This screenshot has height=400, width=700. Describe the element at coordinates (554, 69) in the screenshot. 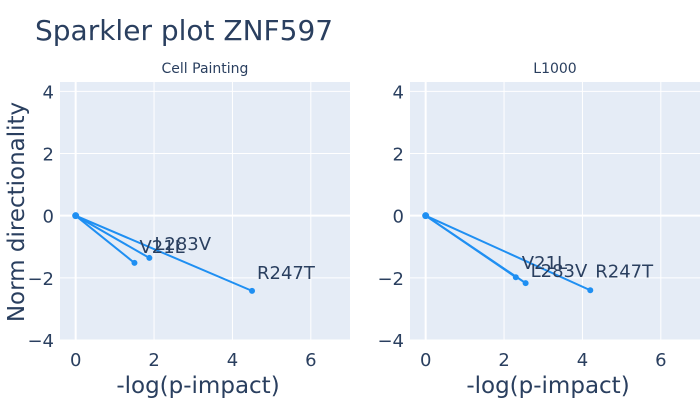

I see `subplot-title: L1000` at that location.